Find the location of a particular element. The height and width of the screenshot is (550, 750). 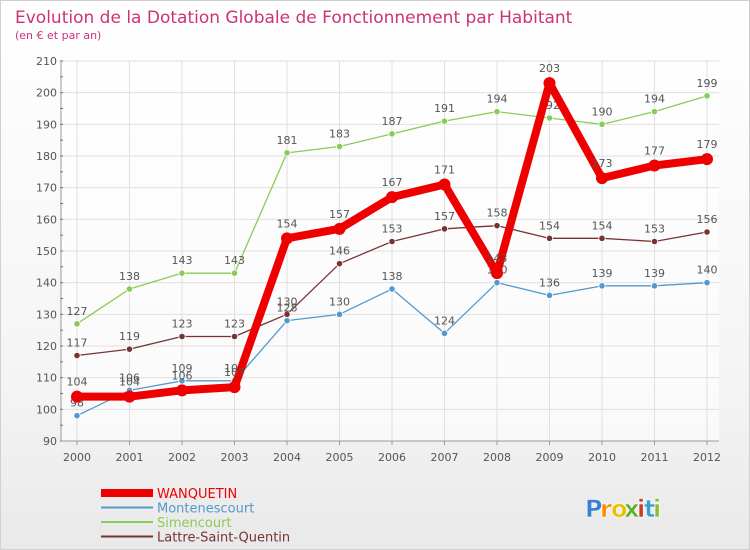

x-tick-label: 2008 is located at coordinates (497, 457).